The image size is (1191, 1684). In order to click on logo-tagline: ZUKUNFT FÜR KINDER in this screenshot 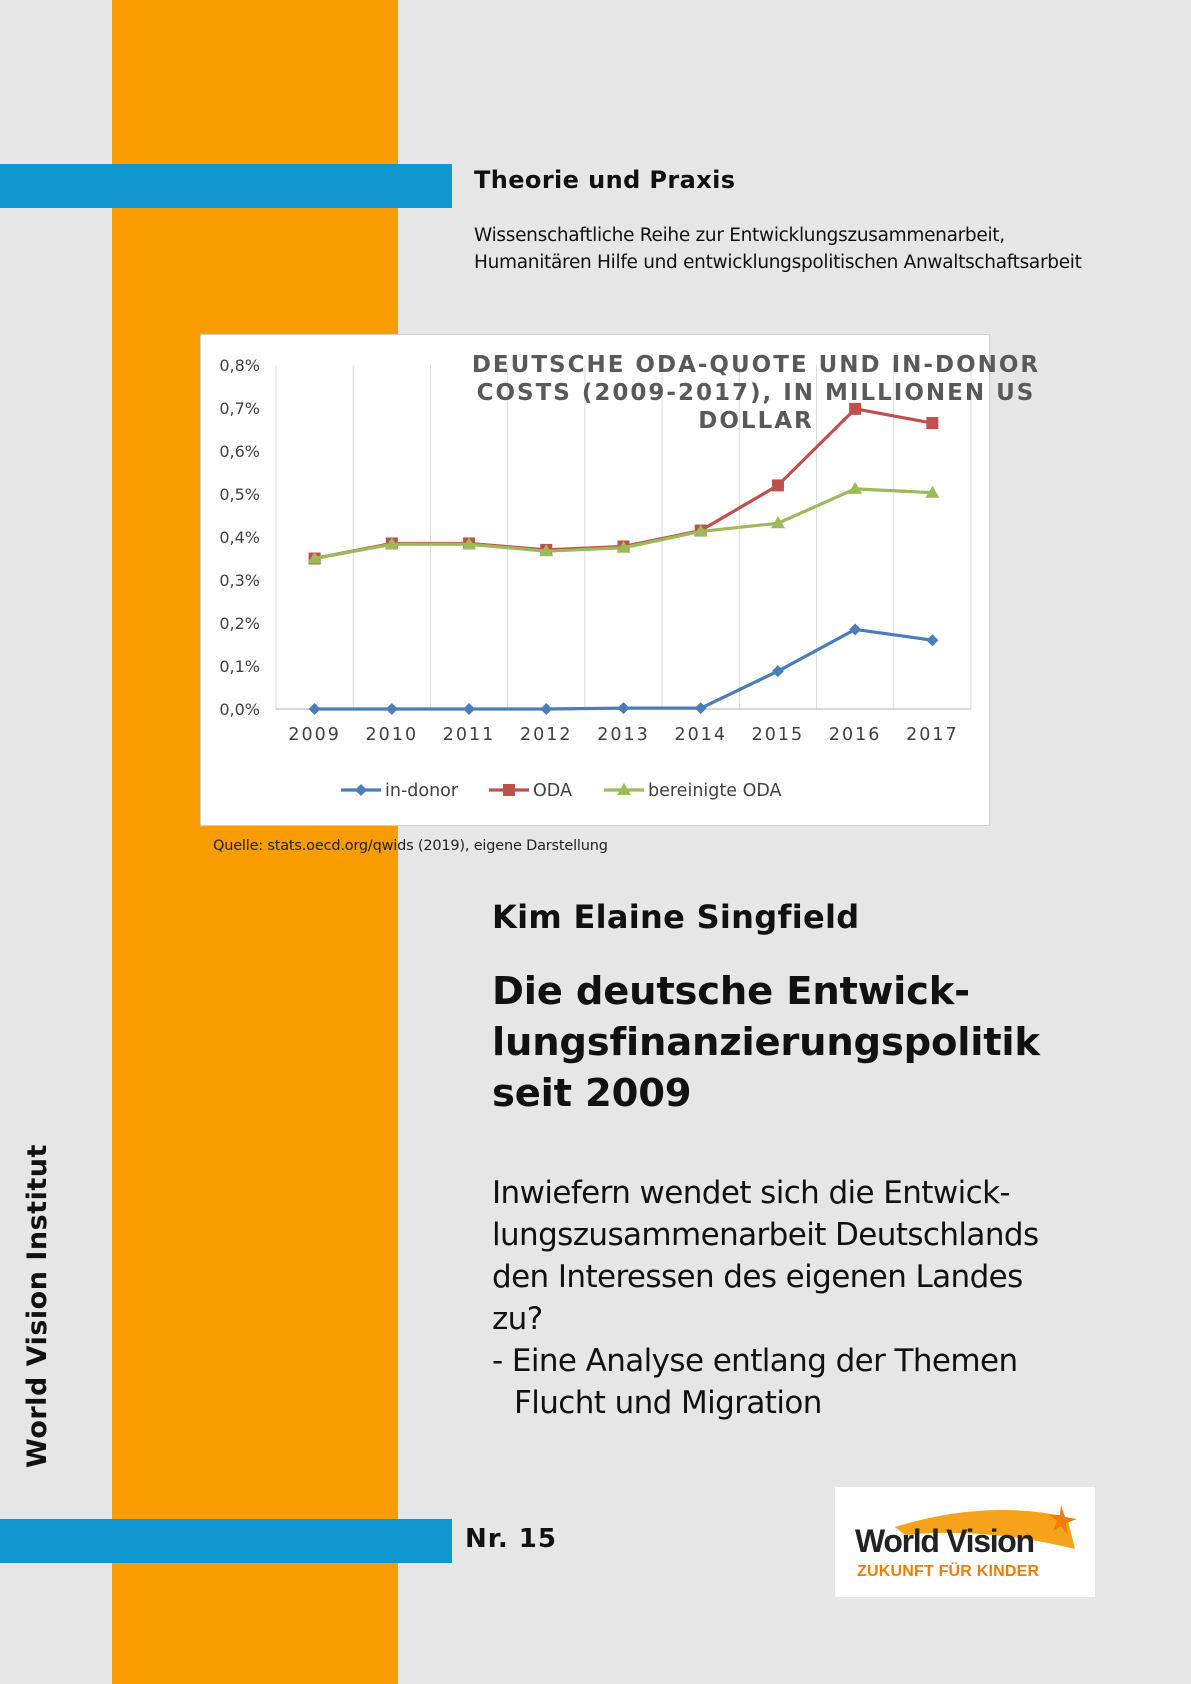, I will do `click(948, 1571)`.